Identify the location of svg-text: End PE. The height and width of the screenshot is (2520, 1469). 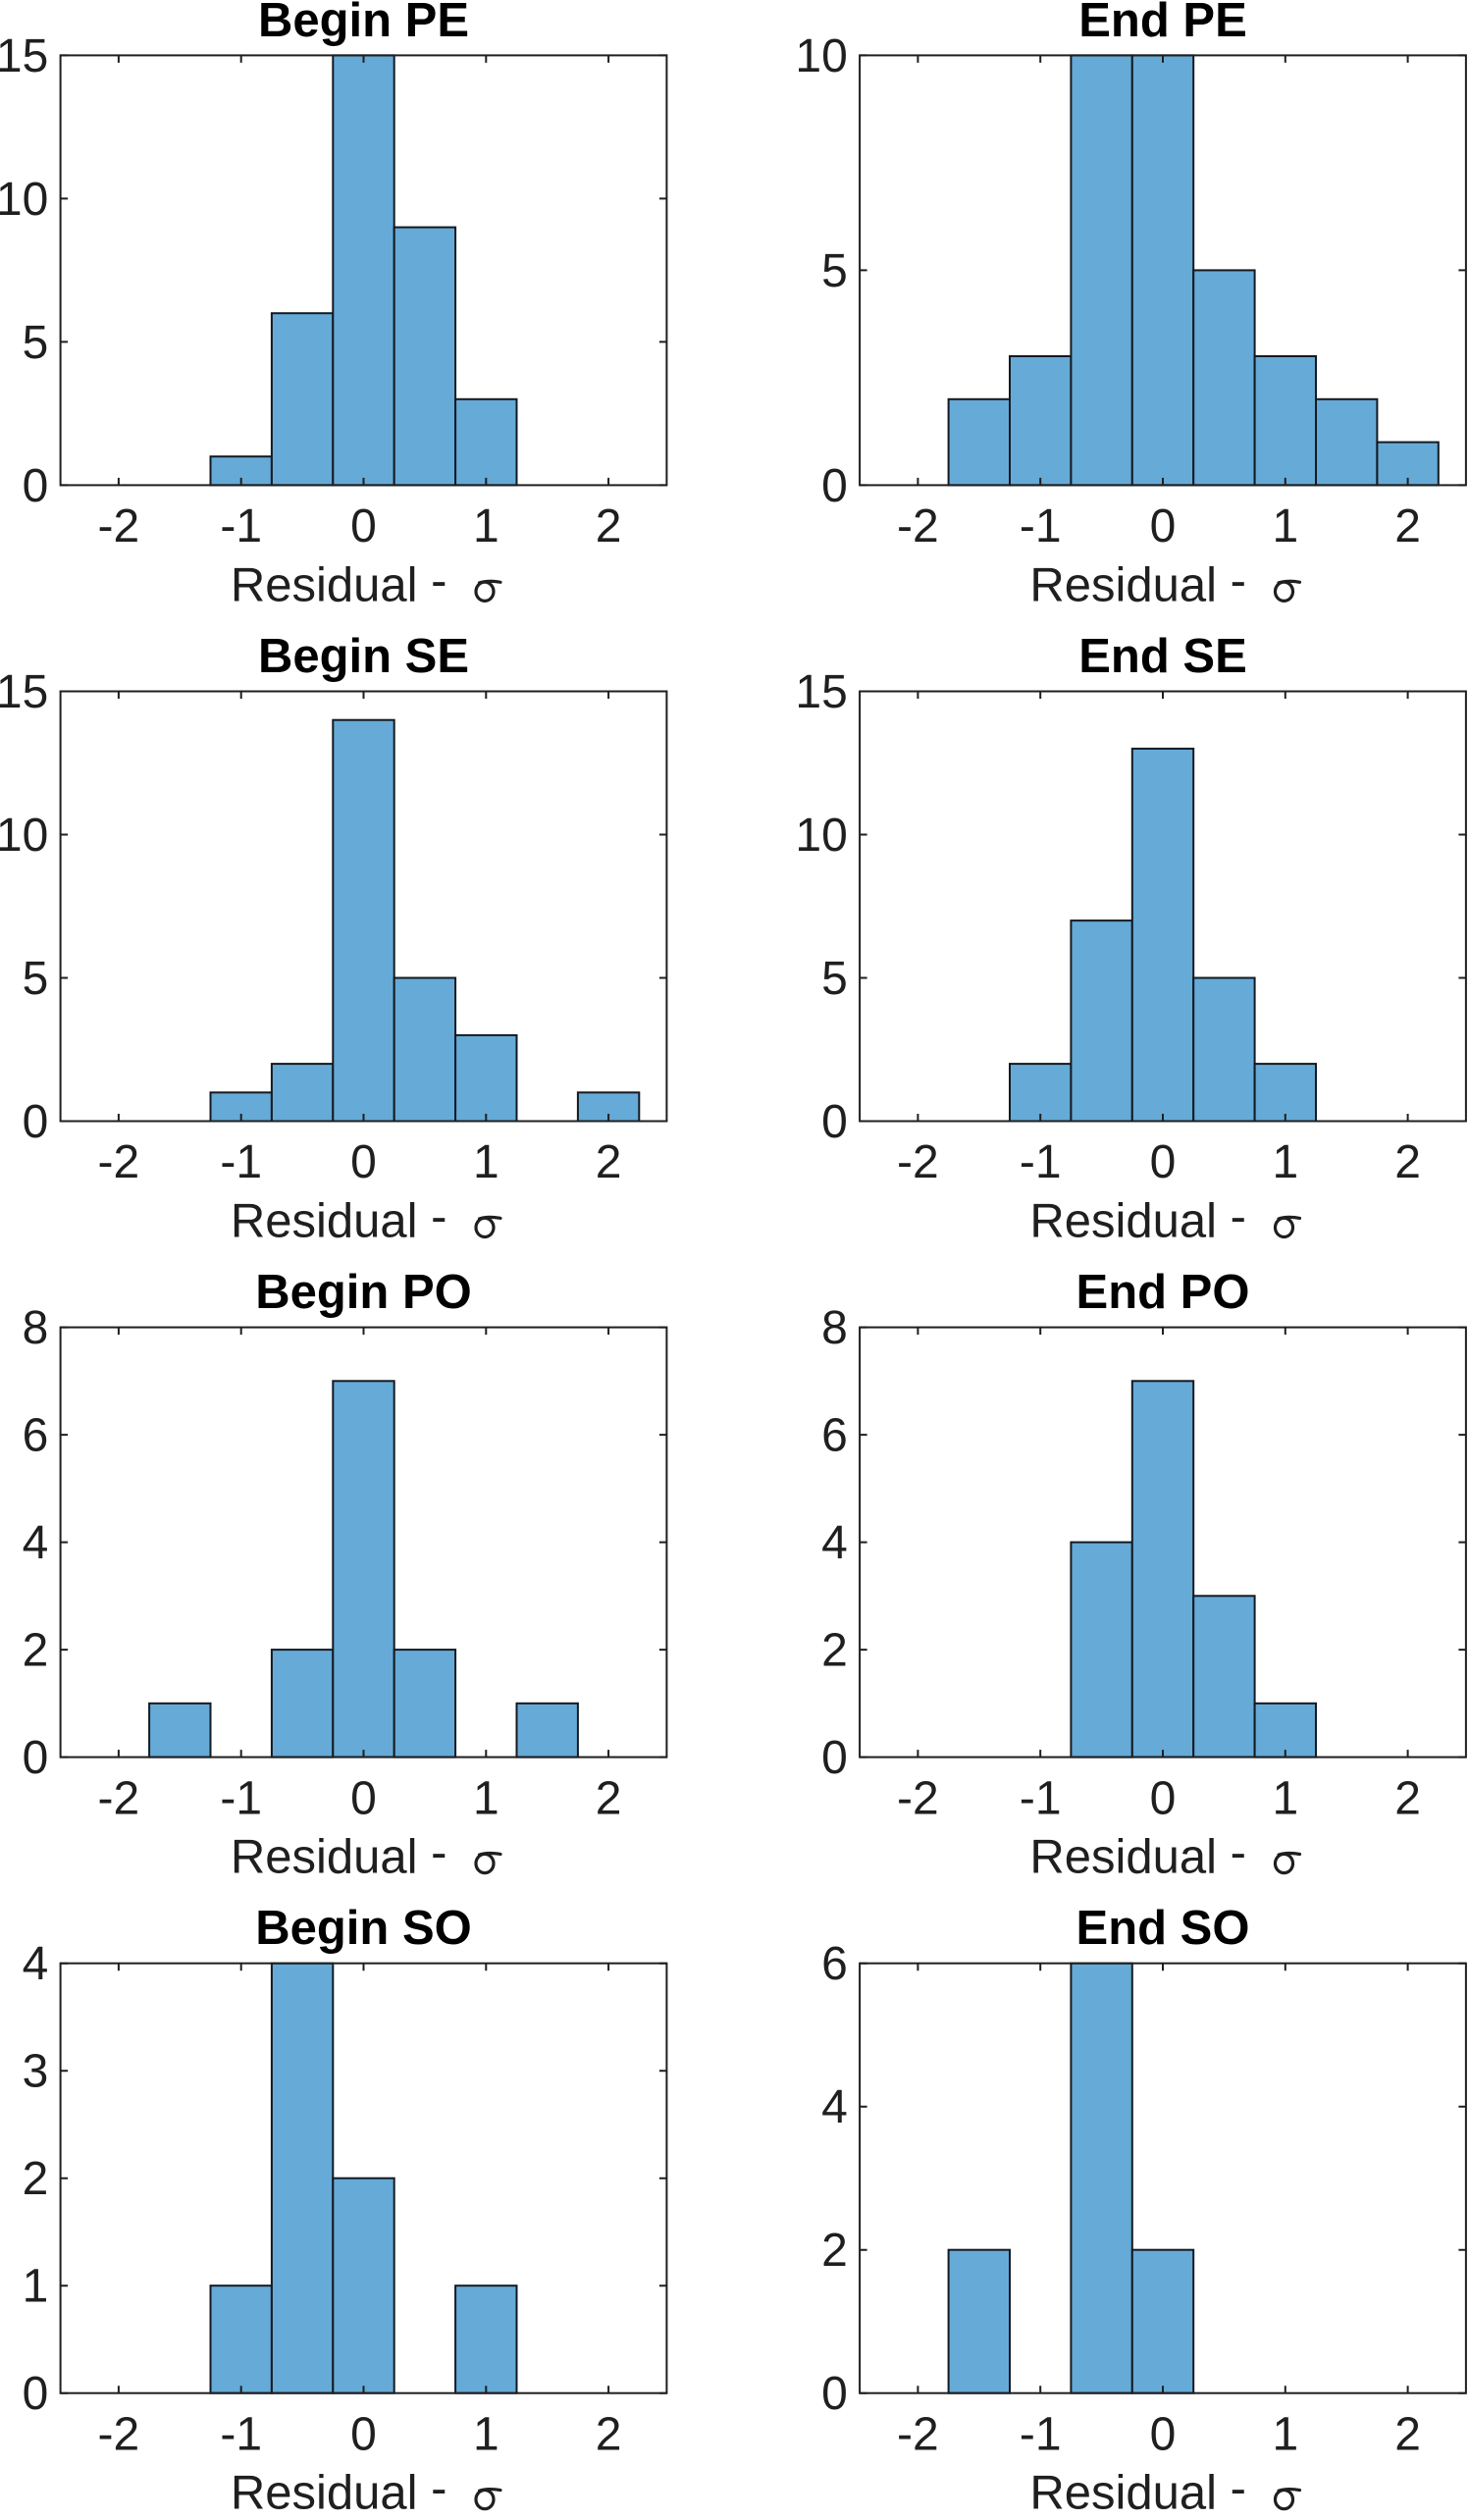
(1162, 23).